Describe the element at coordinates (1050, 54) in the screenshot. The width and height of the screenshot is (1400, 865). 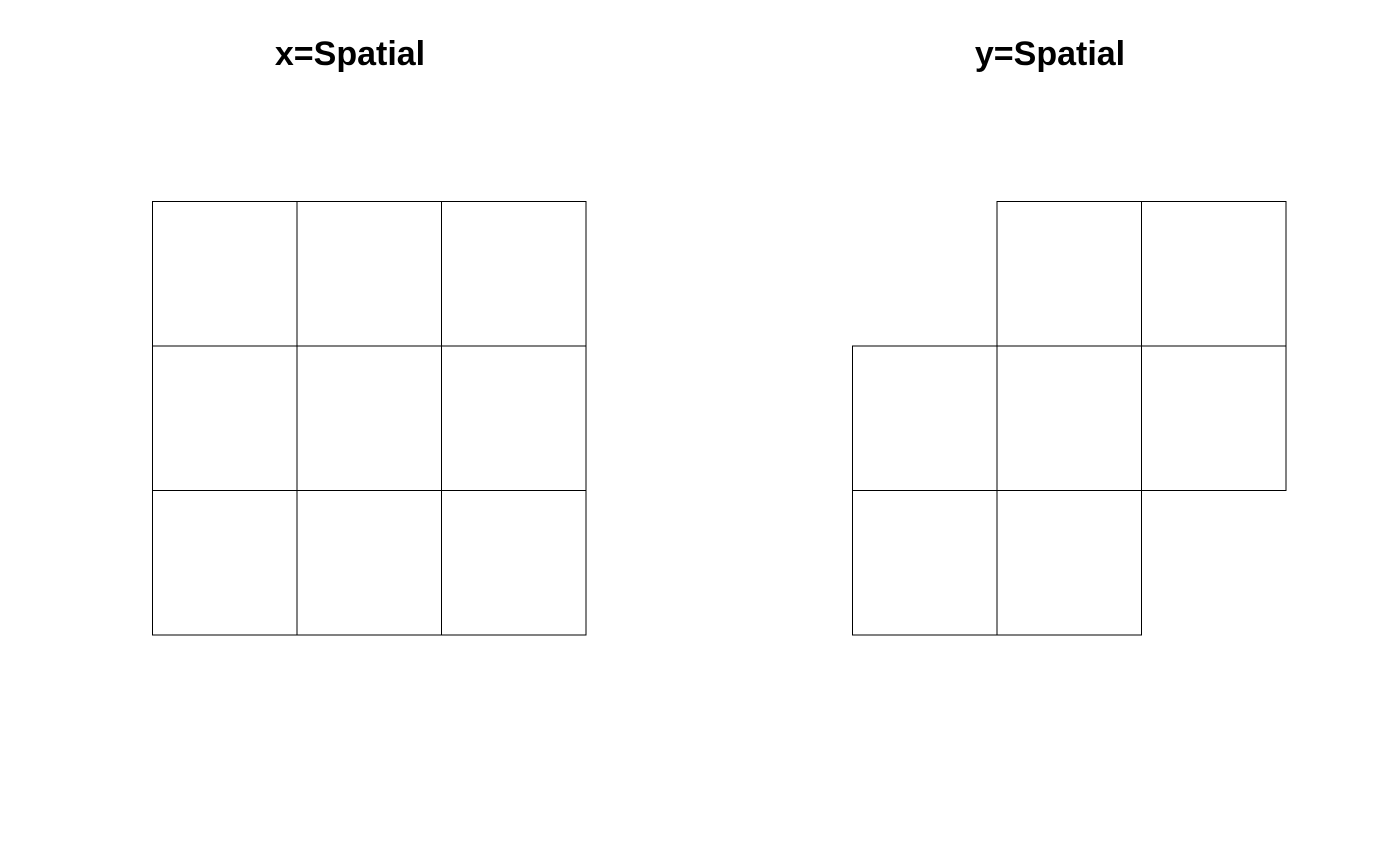
I see `panel-title: y=Spatial` at that location.